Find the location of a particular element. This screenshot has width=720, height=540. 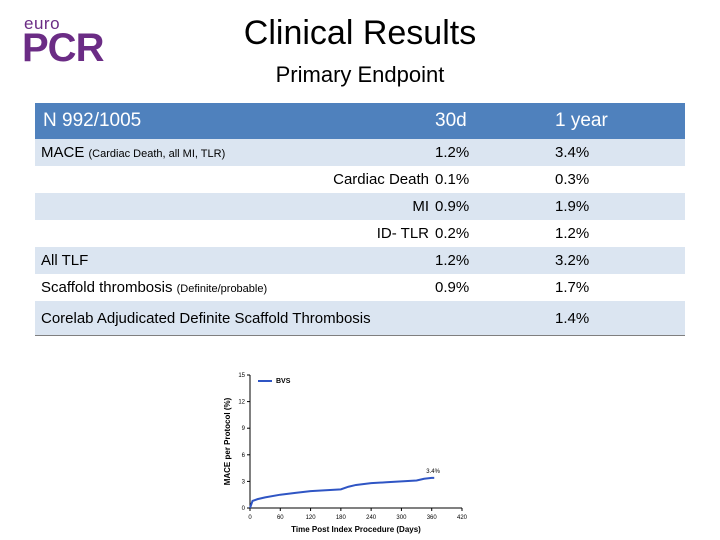

x-tick-label: 420 is located at coordinates (462, 518).